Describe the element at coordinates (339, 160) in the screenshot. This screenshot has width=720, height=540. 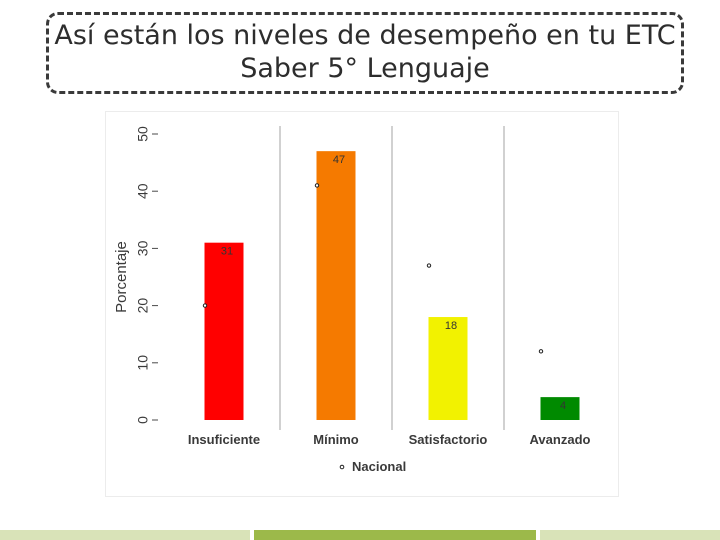
I see `bar-value-label: 47` at that location.